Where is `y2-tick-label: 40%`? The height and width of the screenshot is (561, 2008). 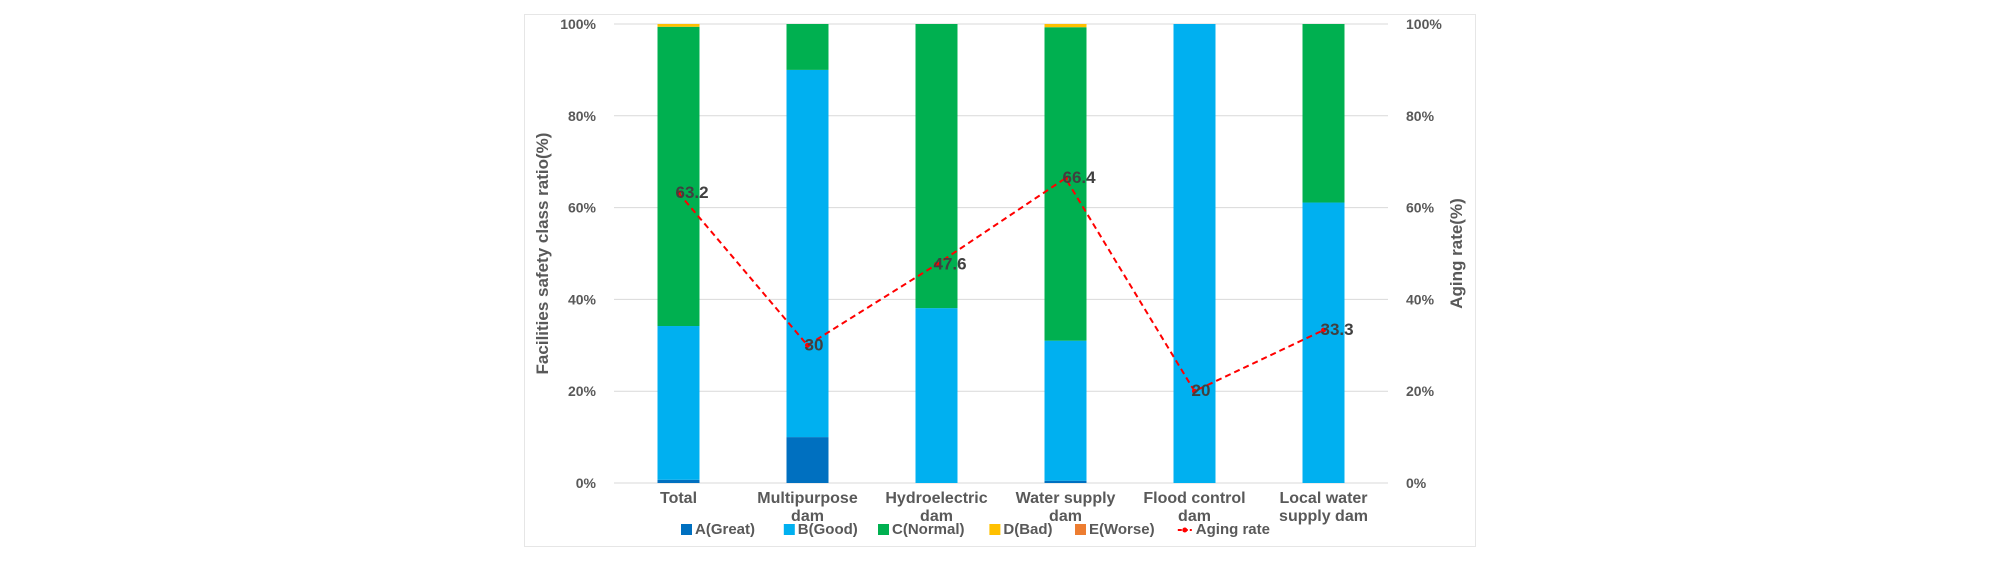 y2-tick-label: 40% is located at coordinates (1420, 299).